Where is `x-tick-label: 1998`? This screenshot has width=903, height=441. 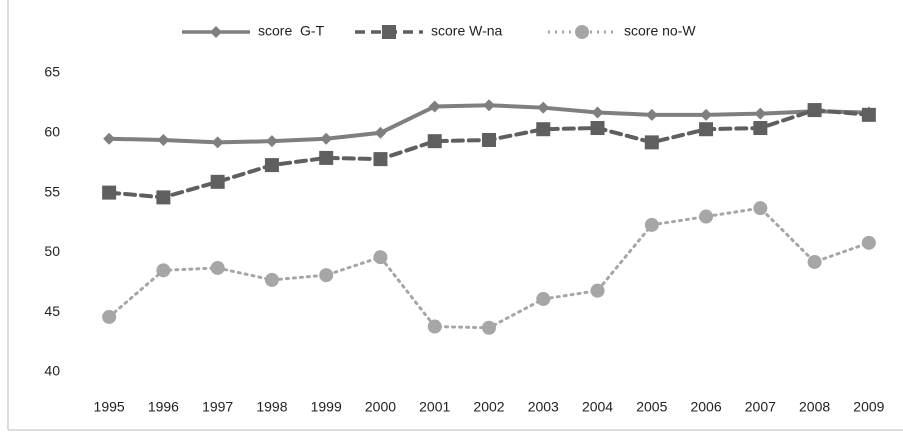
x-tick-label: 1998 is located at coordinates (271, 407).